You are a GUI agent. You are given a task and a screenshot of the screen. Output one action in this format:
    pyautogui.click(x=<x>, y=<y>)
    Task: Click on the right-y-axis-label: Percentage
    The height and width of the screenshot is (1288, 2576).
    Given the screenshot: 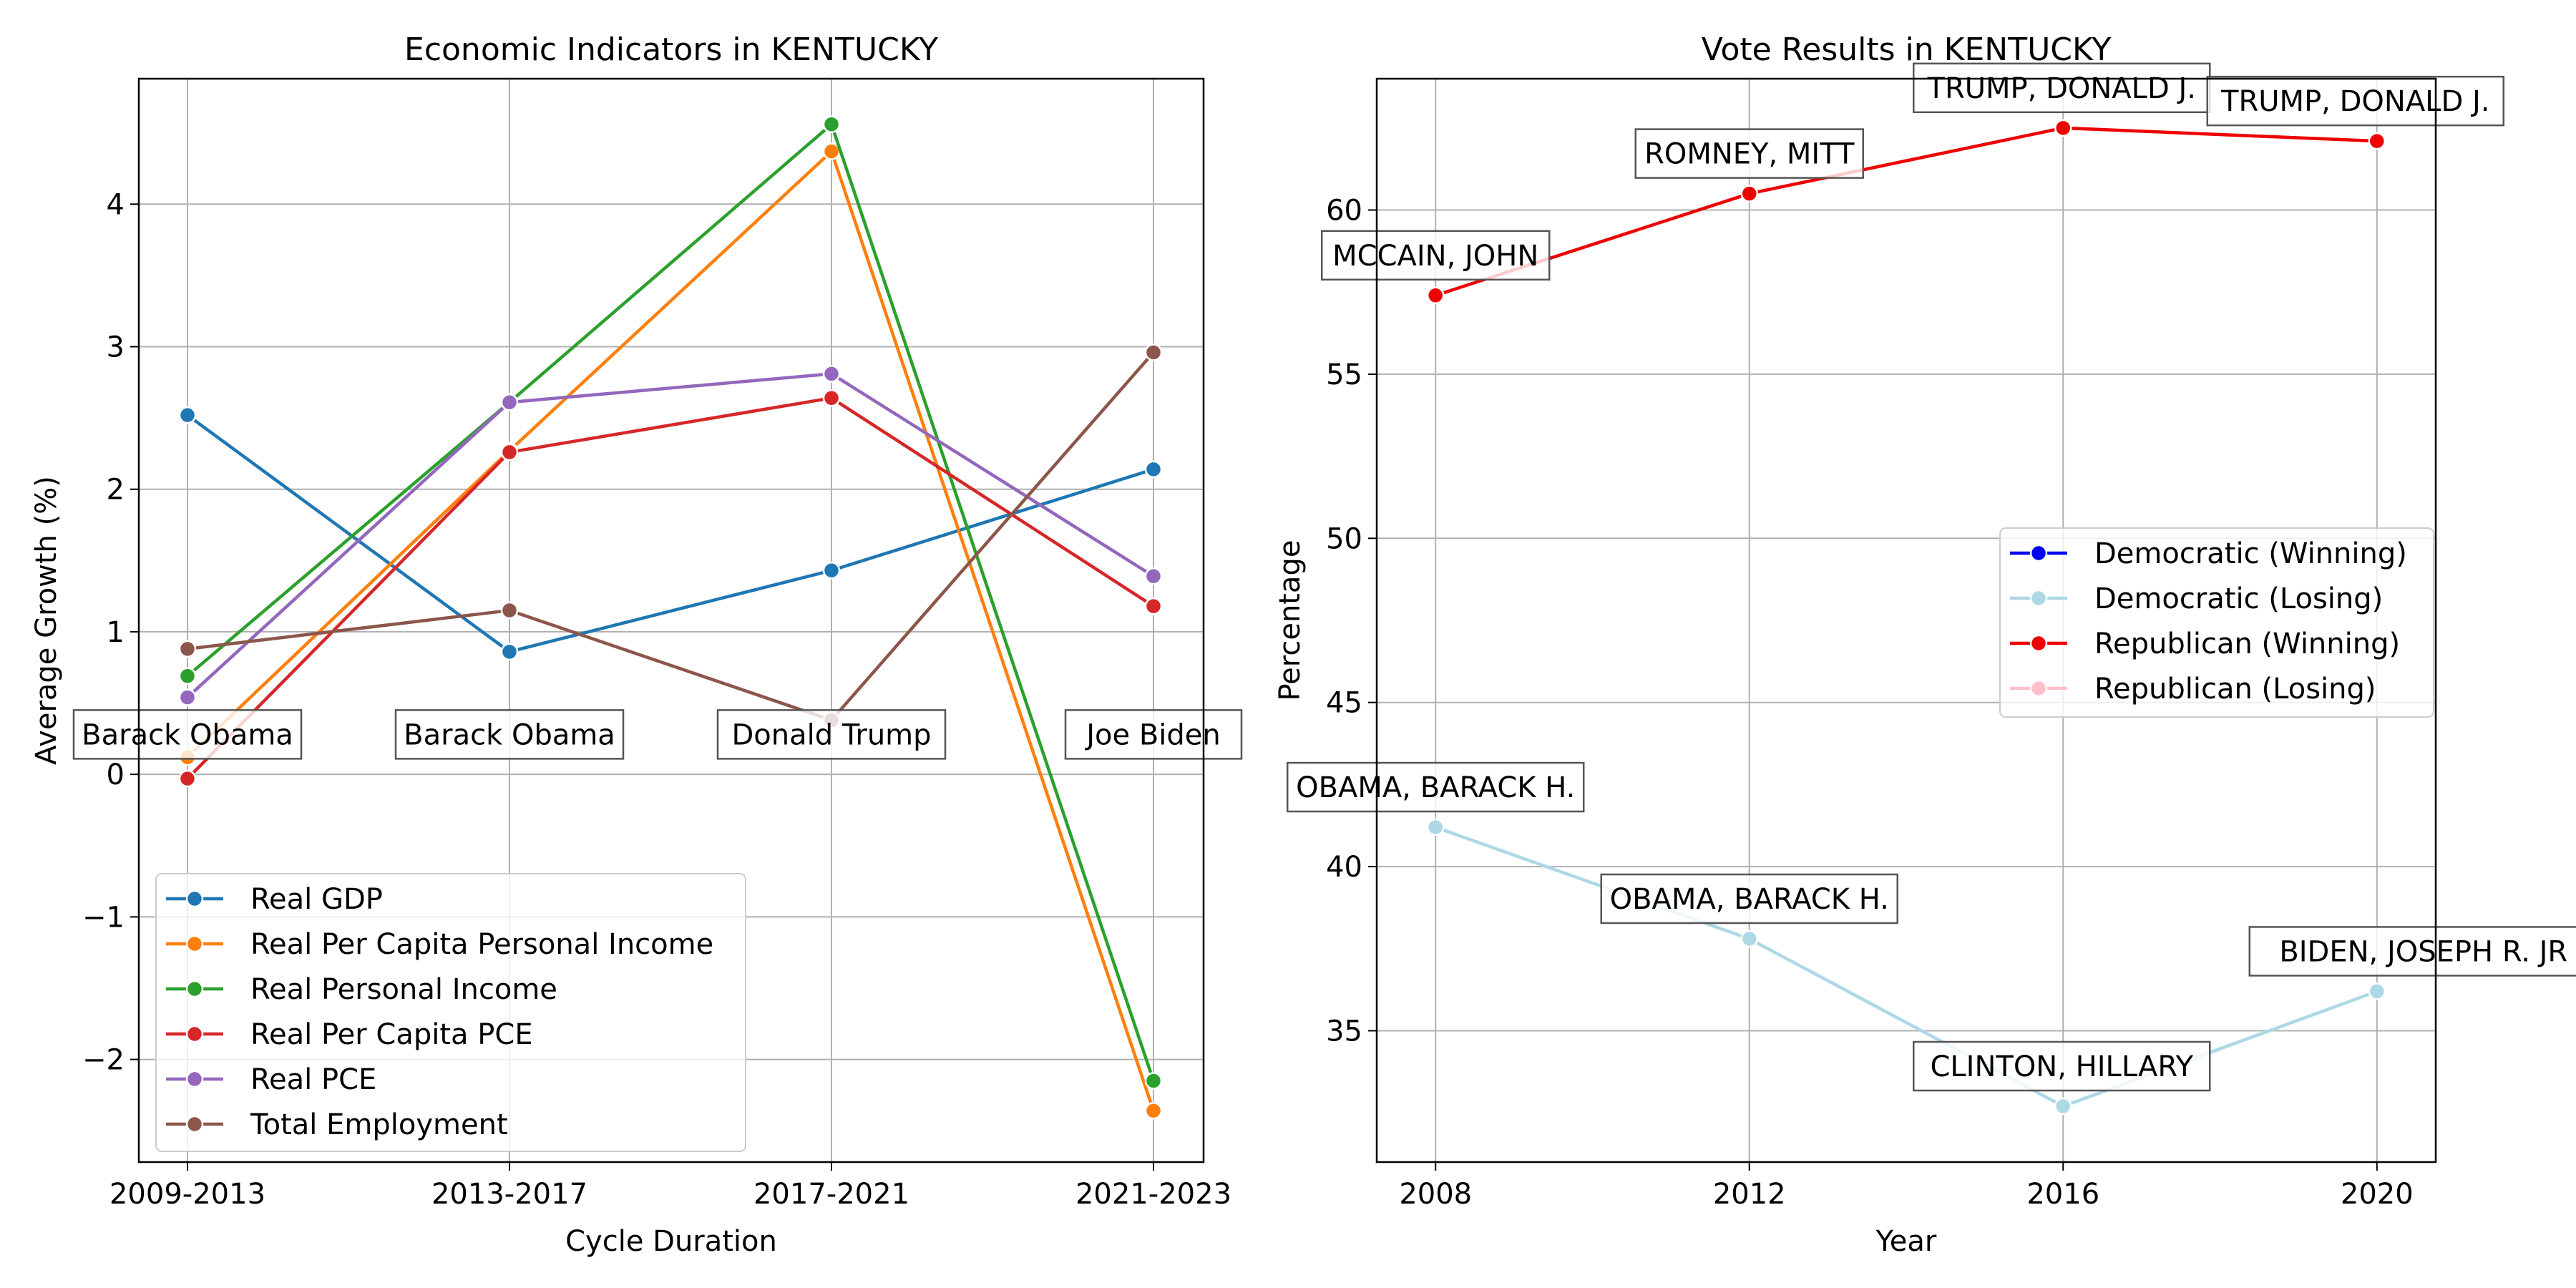 What is the action you would take?
    pyautogui.click(x=1290, y=620)
    